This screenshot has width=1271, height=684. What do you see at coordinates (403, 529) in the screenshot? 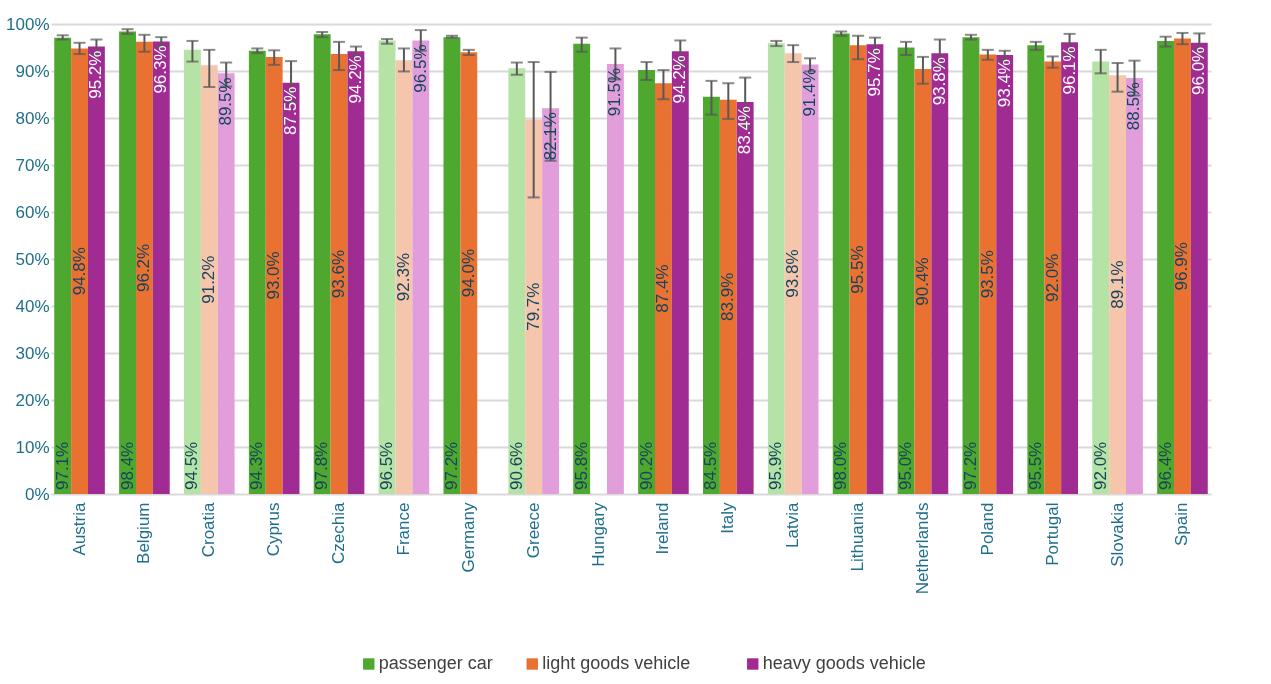
I see `x-tick-label: France` at bounding box center [403, 529].